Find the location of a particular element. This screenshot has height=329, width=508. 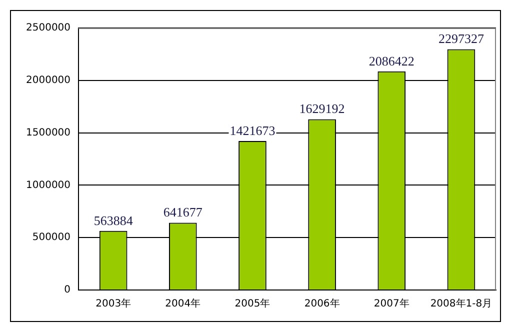

x-tick-label: 2005年 is located at coordinates (252, 304).